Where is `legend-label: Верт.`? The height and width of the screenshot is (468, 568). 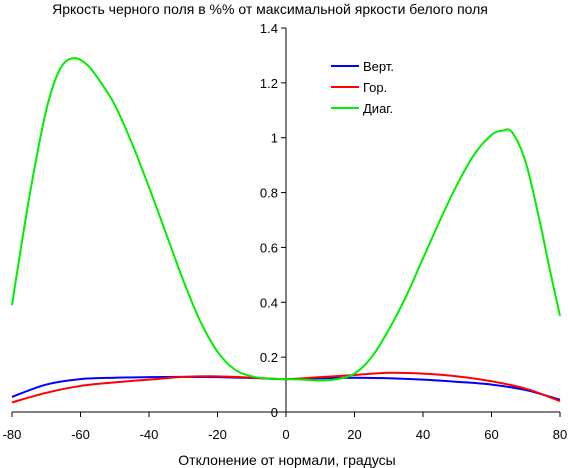 legend-label: Верт. is located at coordinates (378, 66).